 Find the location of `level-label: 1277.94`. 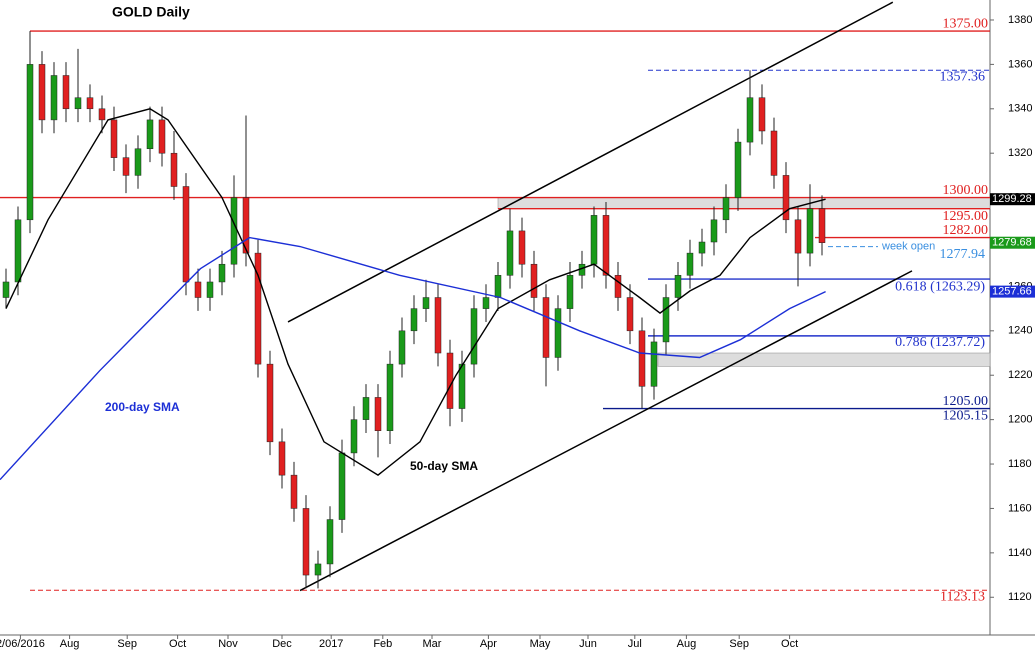

level-label: 1277.94 is located at coordinates (963, 254).